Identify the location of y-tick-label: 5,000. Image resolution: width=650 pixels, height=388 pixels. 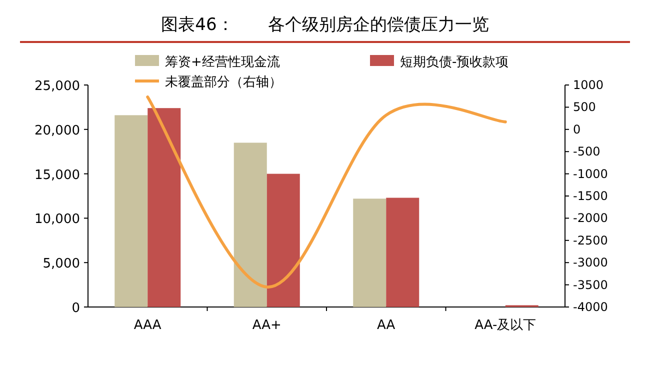
(61, 264).